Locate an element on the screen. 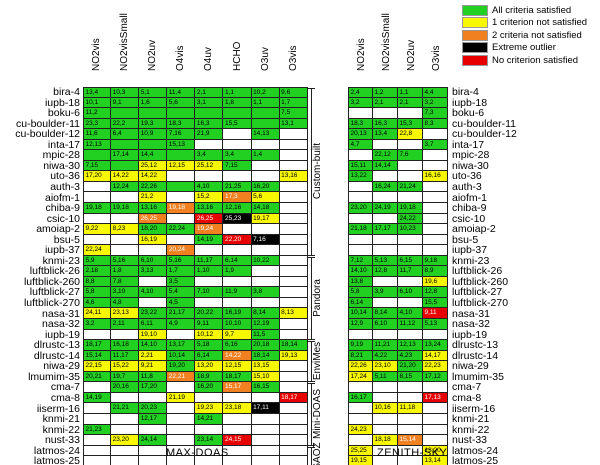 Image resolution: width=600 pixels, height=465 pixels. group-bracket is located at coordinates (311, 361).